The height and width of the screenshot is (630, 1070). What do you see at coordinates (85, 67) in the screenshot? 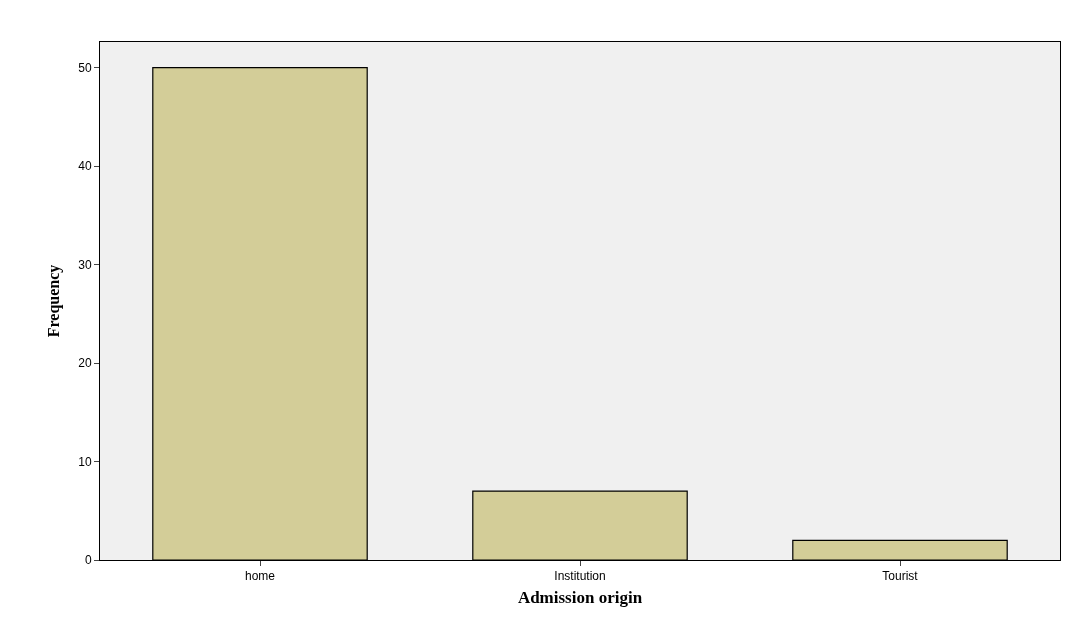
I see `y-tick-label: 50` at bounding box center [85, 67].